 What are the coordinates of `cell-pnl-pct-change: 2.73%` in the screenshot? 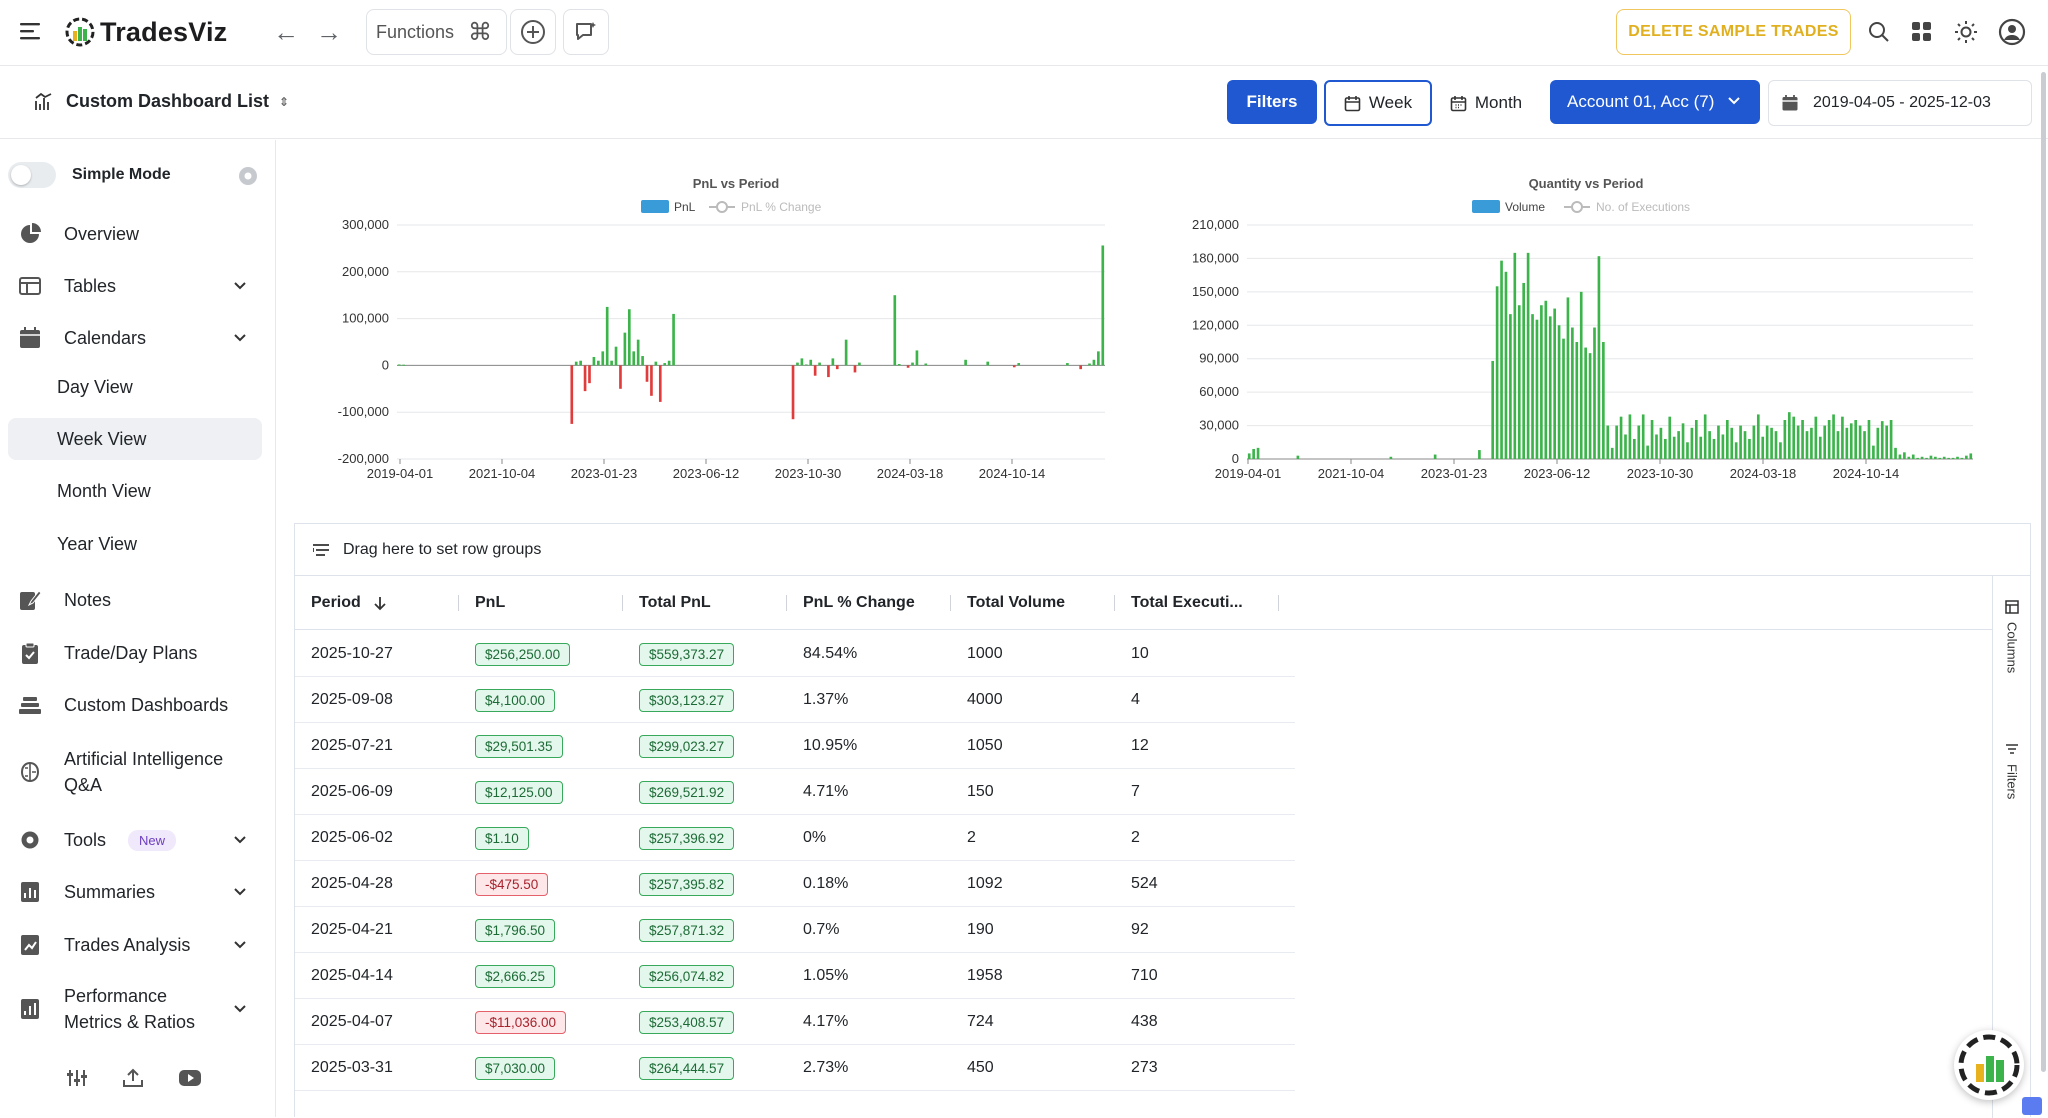 It's located at (869, 1068).